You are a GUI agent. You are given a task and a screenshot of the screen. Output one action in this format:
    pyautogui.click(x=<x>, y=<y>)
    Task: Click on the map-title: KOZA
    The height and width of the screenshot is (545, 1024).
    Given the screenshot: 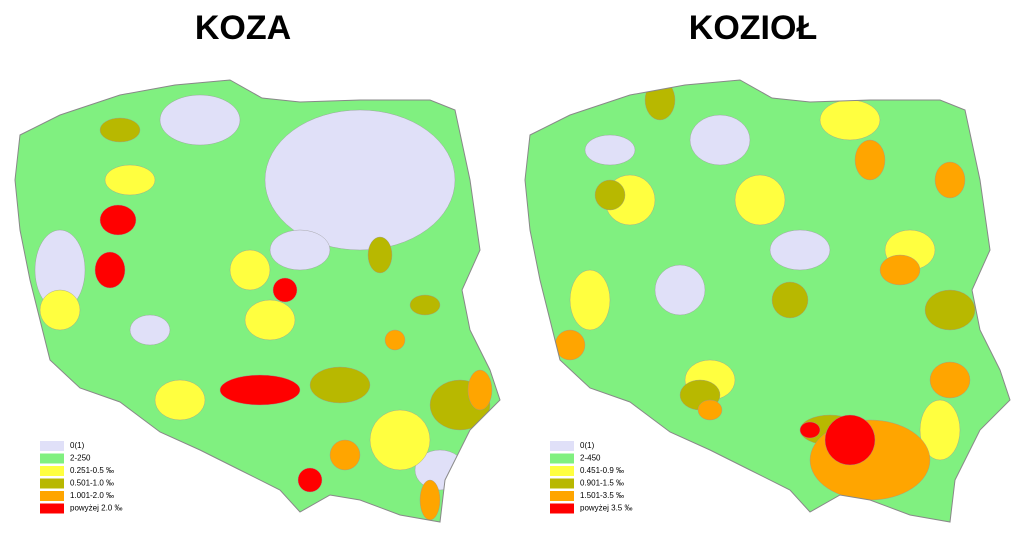 What is the action you would take?
    pyautogui.click(x=243, y=28)
    